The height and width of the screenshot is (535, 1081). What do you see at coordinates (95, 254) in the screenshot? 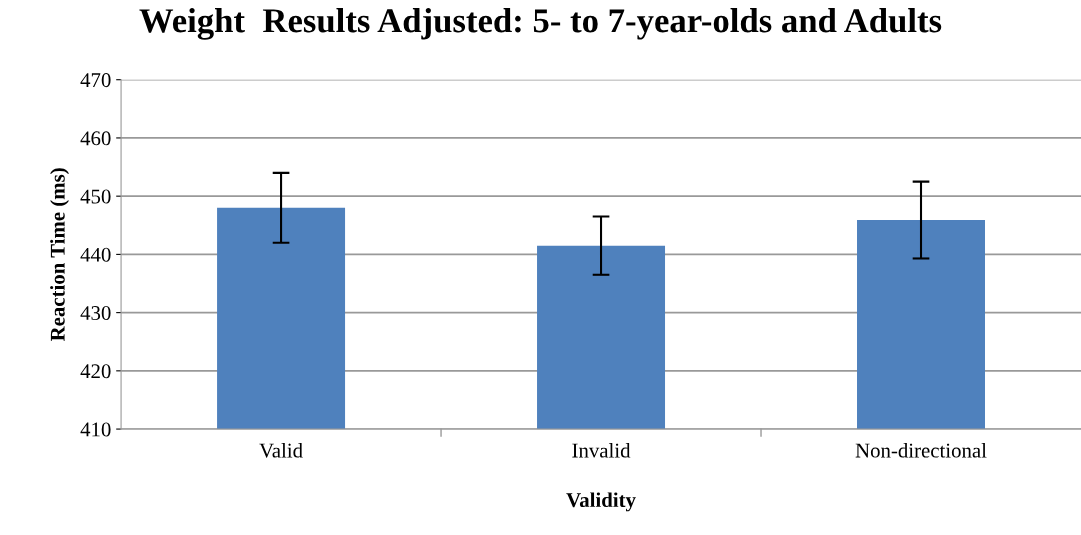
I see `y-tick-label: 440` at bounding box center [95, 254].